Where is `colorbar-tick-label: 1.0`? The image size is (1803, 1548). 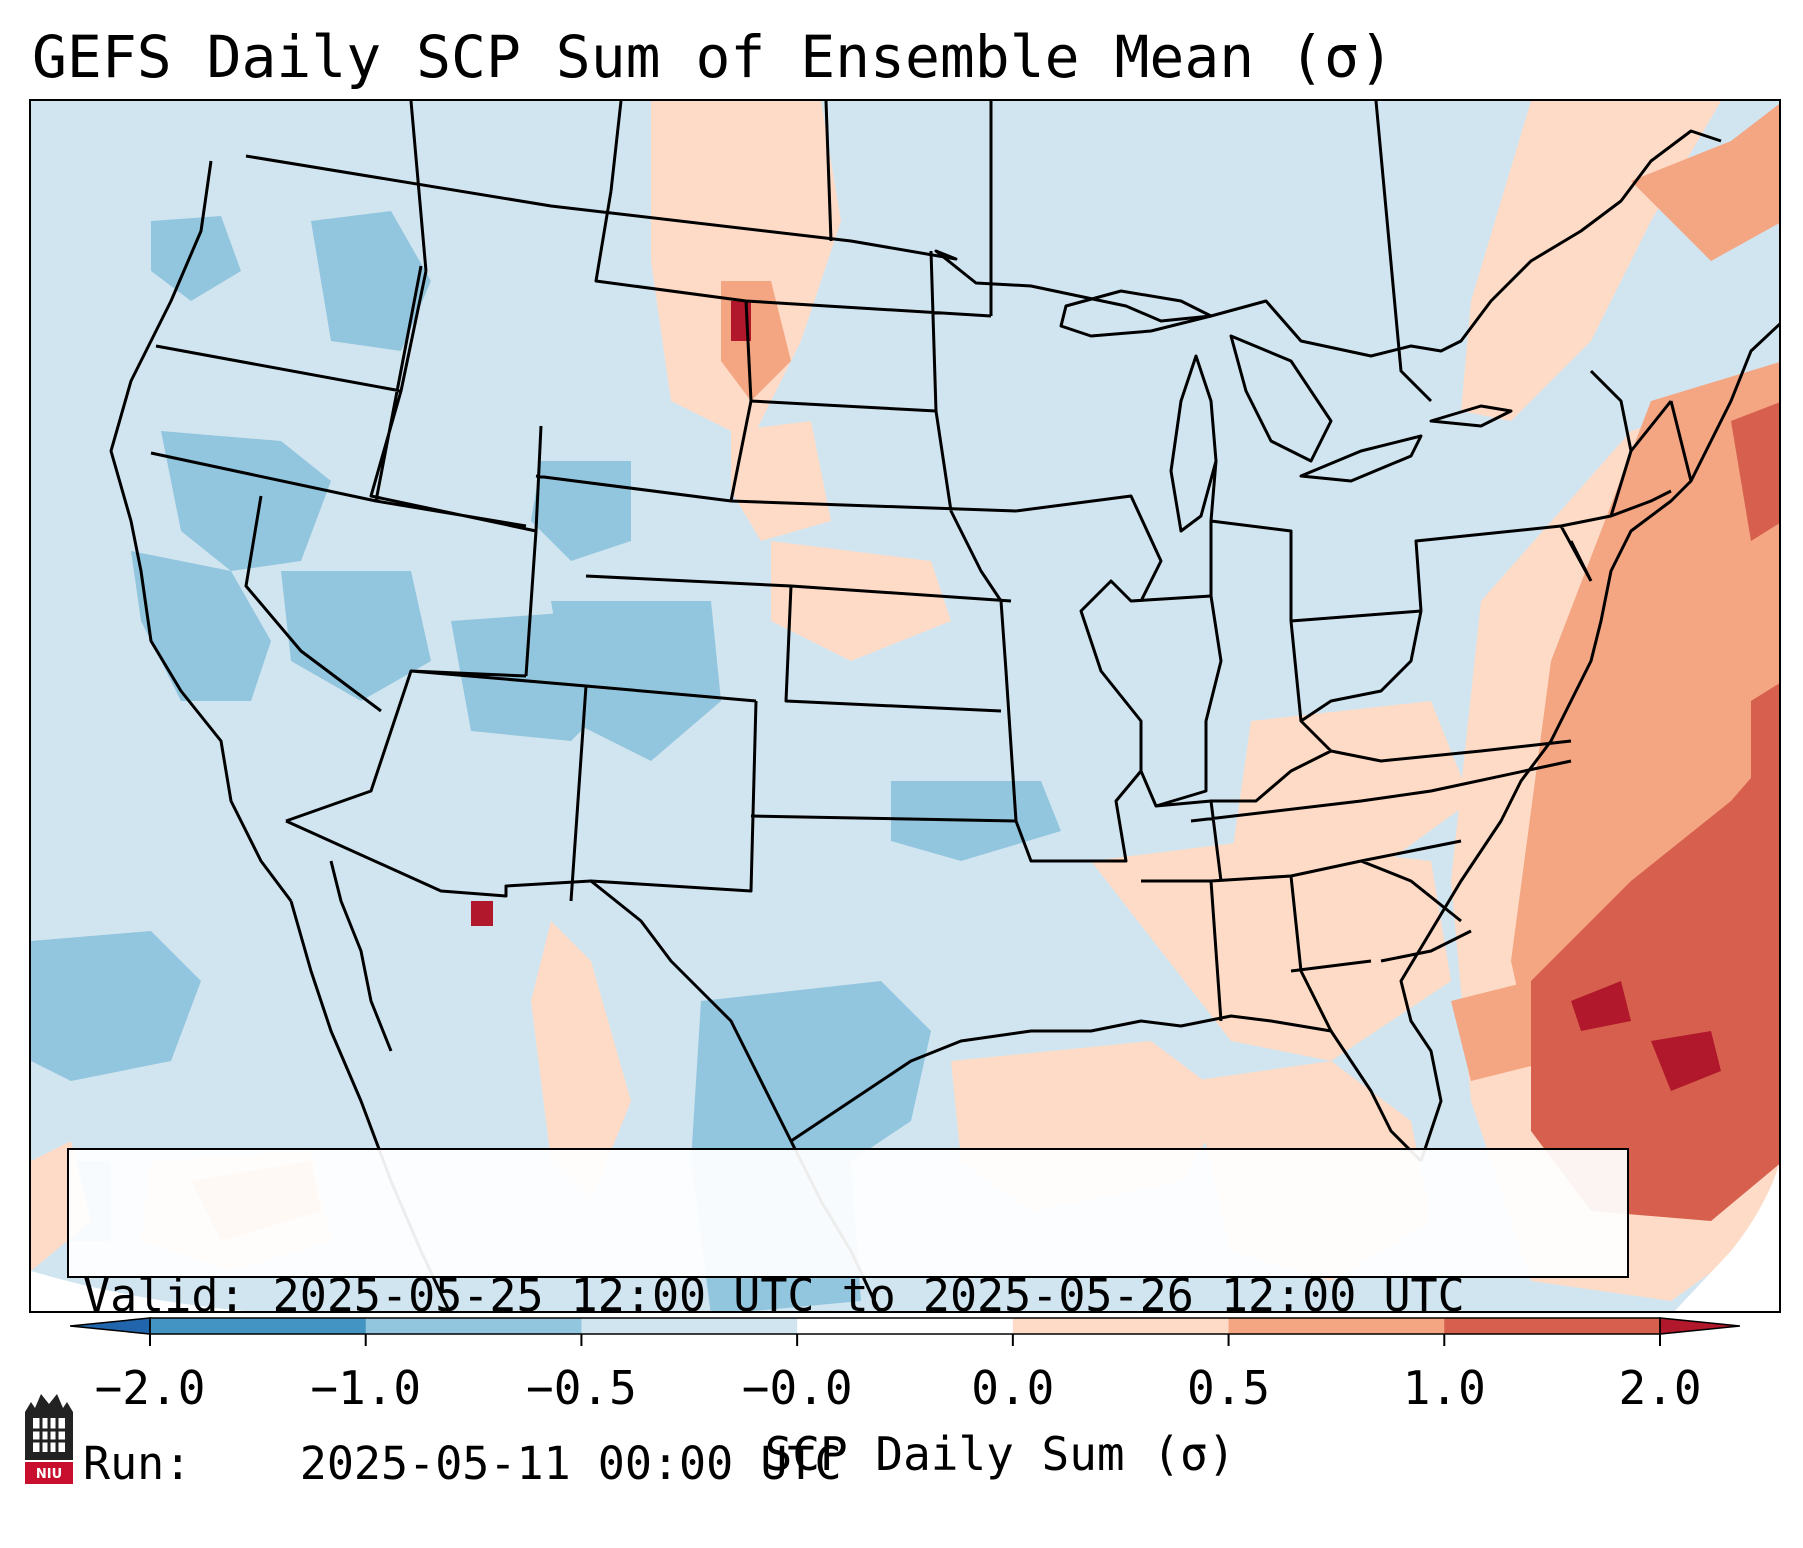
colorbar-tick-label: 1.0 is located at coordinates (1444, 1388).